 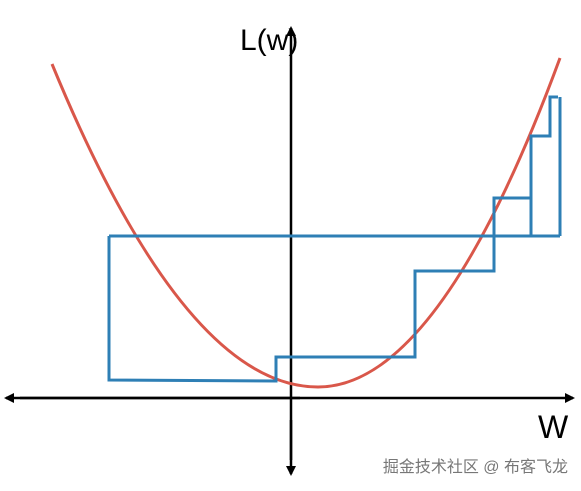 What do you see at coordinates (269, 40) in the screenshot?
I see `y-axis-label: L(w)` at bounding box center [269, 40].